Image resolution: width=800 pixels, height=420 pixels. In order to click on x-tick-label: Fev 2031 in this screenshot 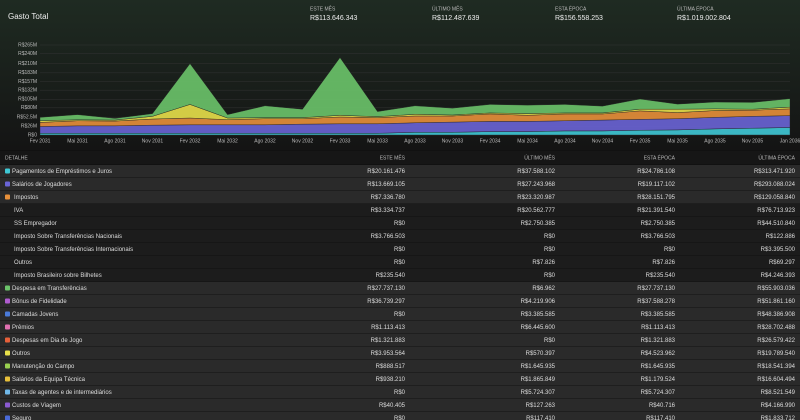, I will do `click(40, 141)`.